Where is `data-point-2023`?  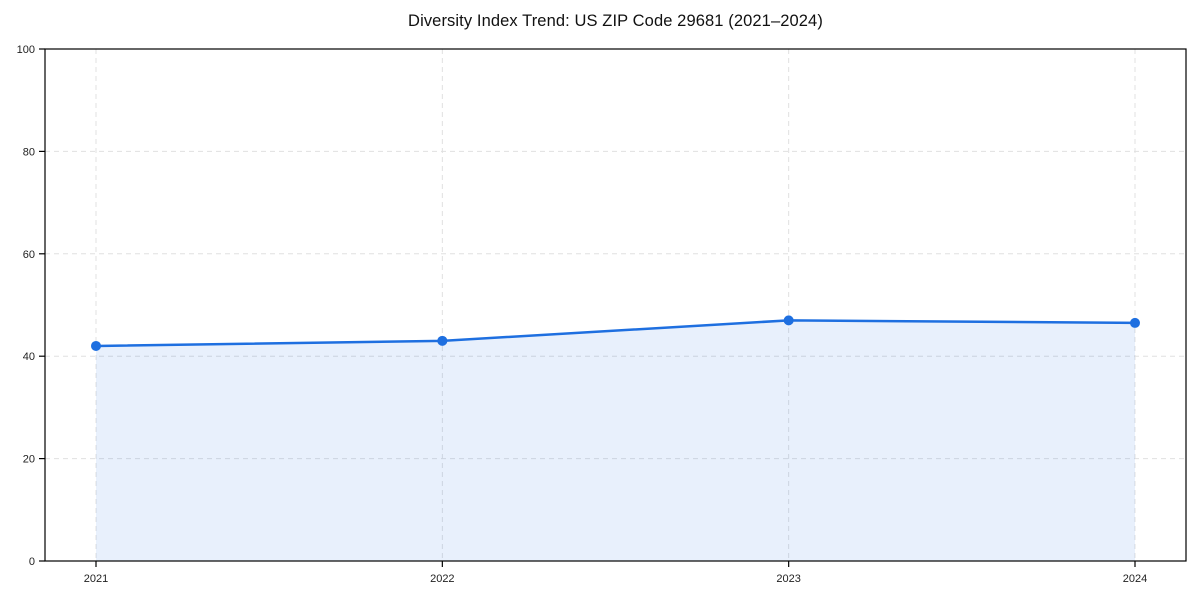
data-point-2023 is located at coordinates (788, 320).